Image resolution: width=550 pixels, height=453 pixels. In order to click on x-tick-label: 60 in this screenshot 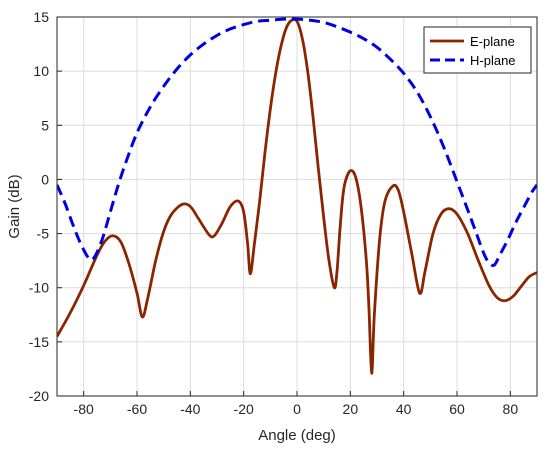, I will do `click(457, 409)`.